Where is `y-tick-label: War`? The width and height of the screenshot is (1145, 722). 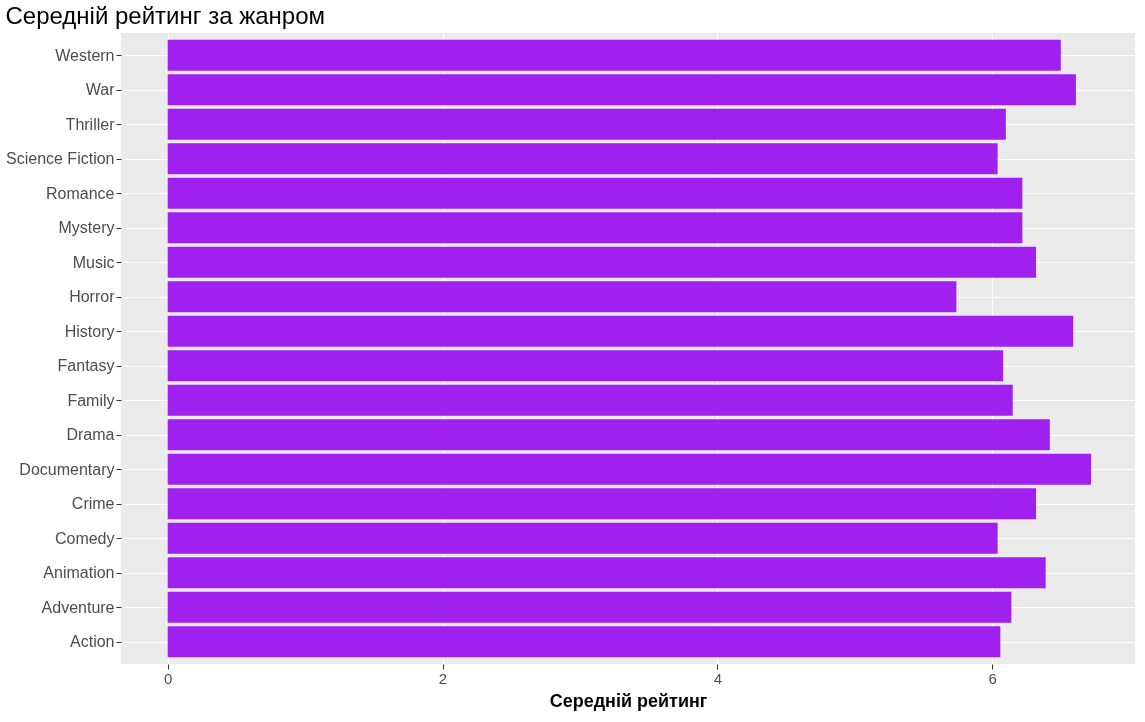
y-tick-label: War is located at coordinates (100, 90).